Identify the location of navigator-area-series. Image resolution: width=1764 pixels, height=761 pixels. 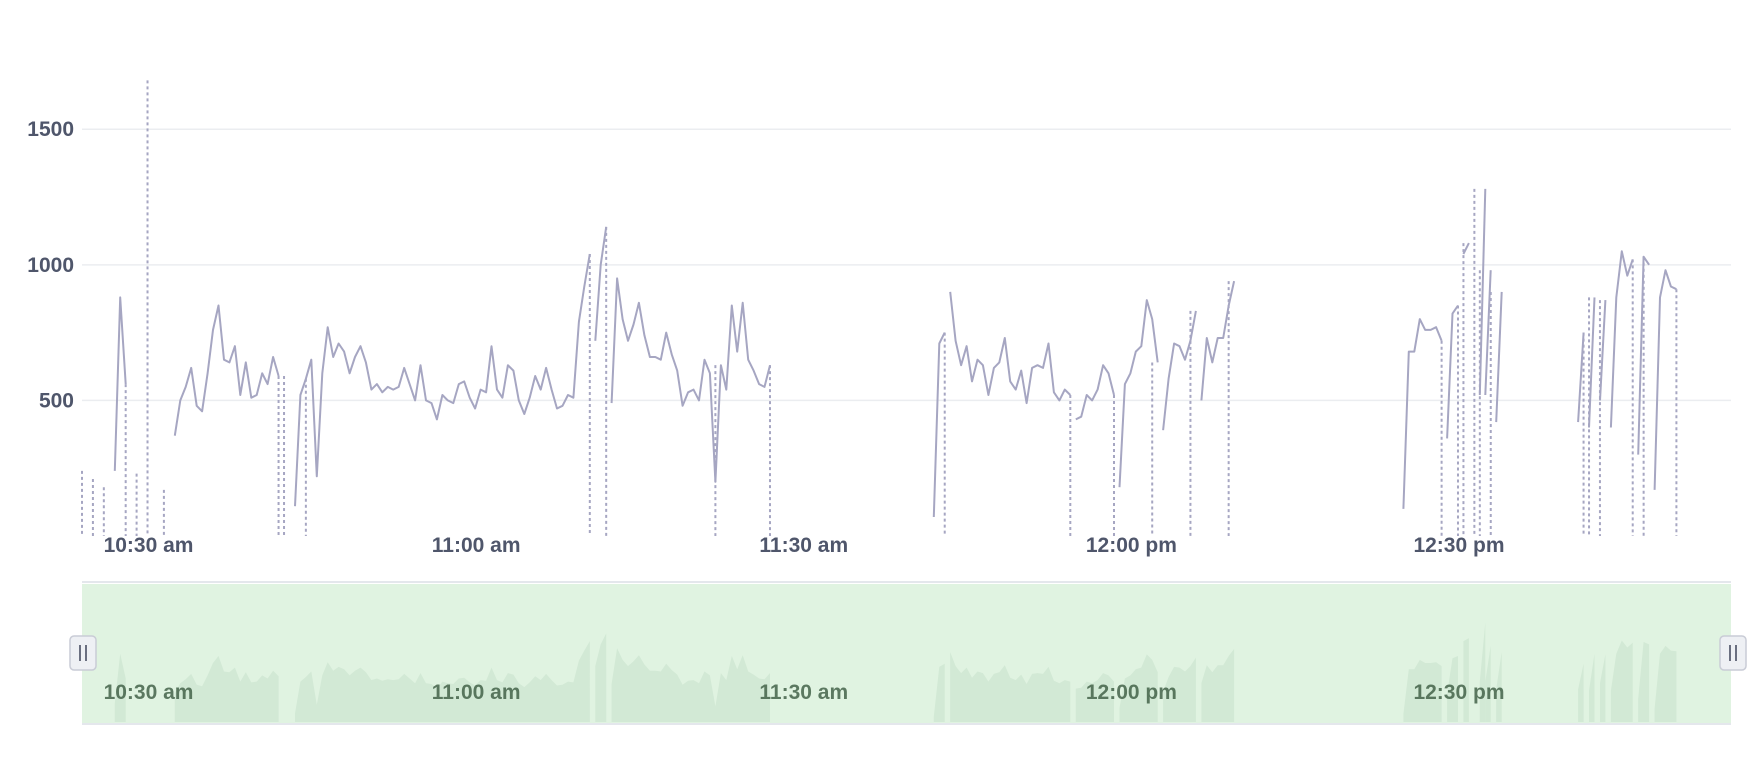
(895, 672).